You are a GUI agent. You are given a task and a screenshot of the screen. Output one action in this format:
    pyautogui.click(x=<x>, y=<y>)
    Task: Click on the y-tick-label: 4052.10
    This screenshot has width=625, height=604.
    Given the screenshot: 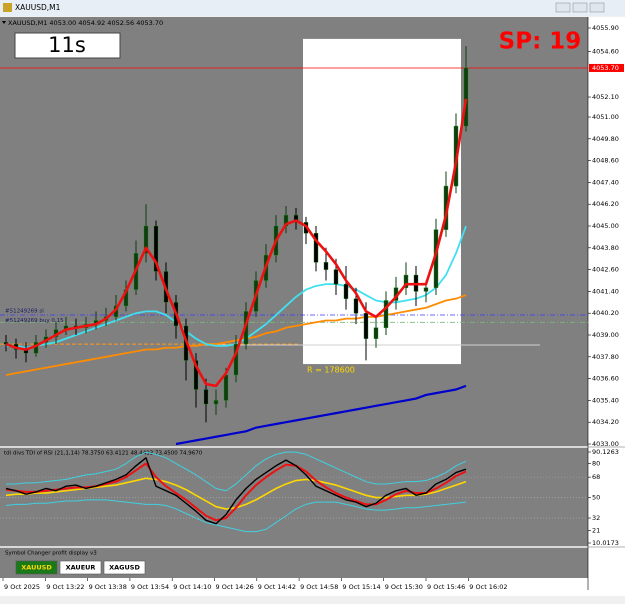 What is the action you would take?
    pyautogui.click(x=605, y=97)
    